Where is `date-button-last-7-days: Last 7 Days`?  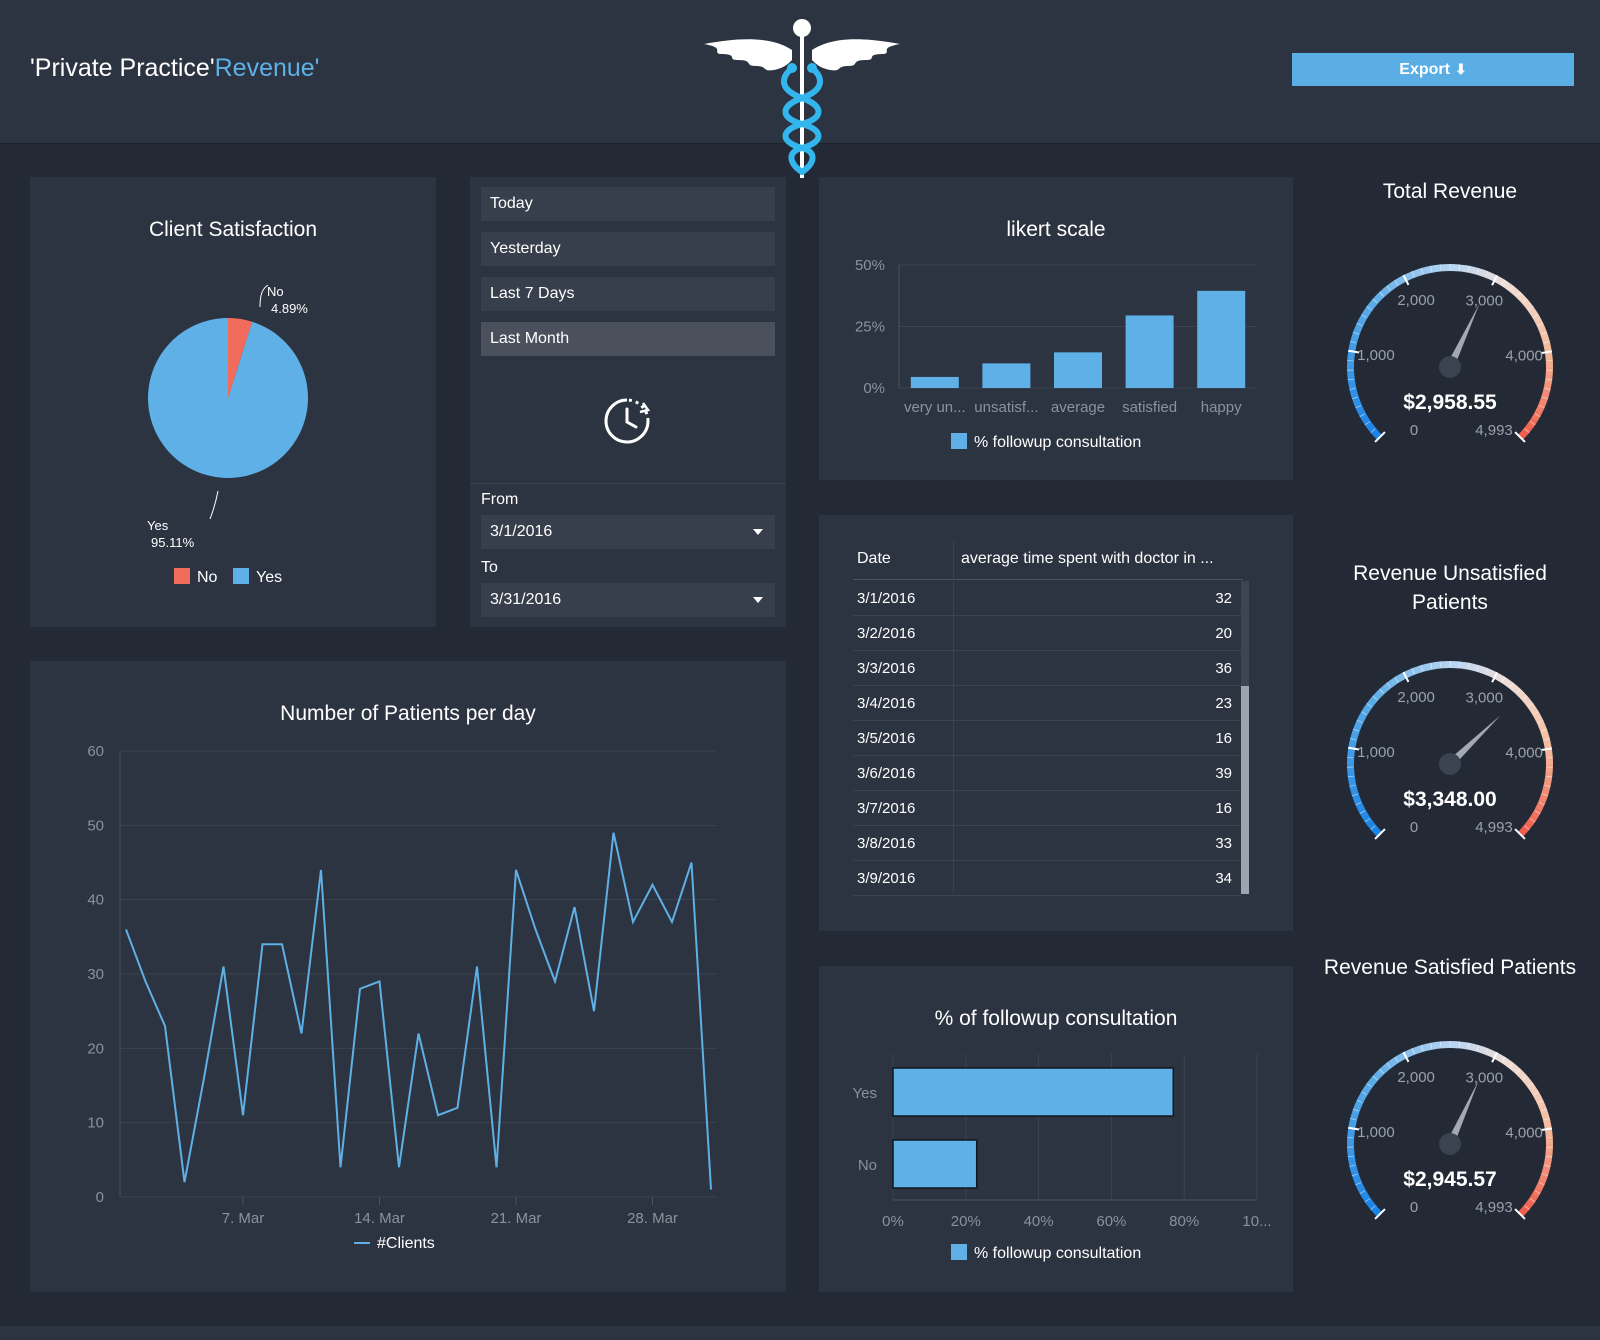 date-button-last-7-days: Last 7 Days is located at coordinates (628, 294).